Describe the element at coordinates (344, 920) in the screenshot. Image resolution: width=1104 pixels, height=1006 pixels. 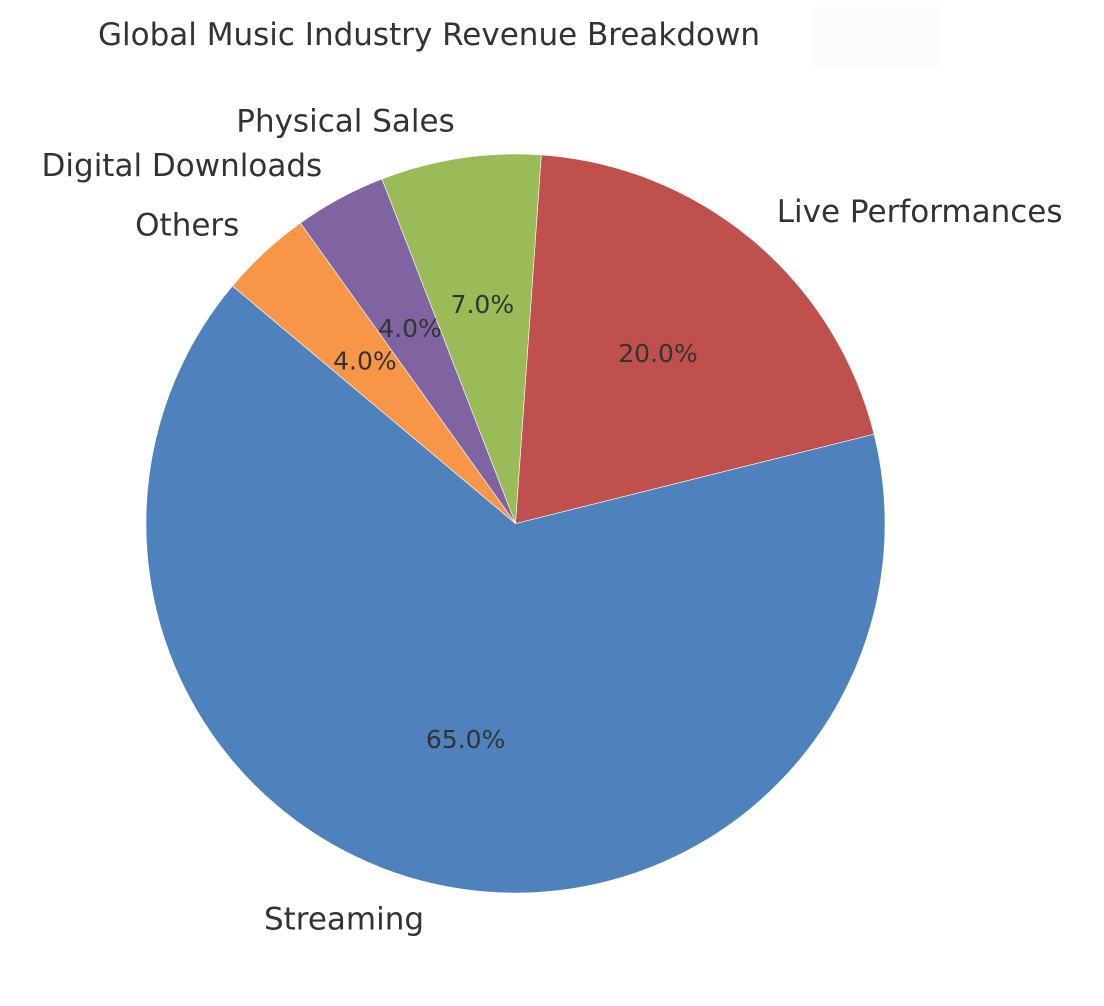
I see `category-label: Streaming` at that location.